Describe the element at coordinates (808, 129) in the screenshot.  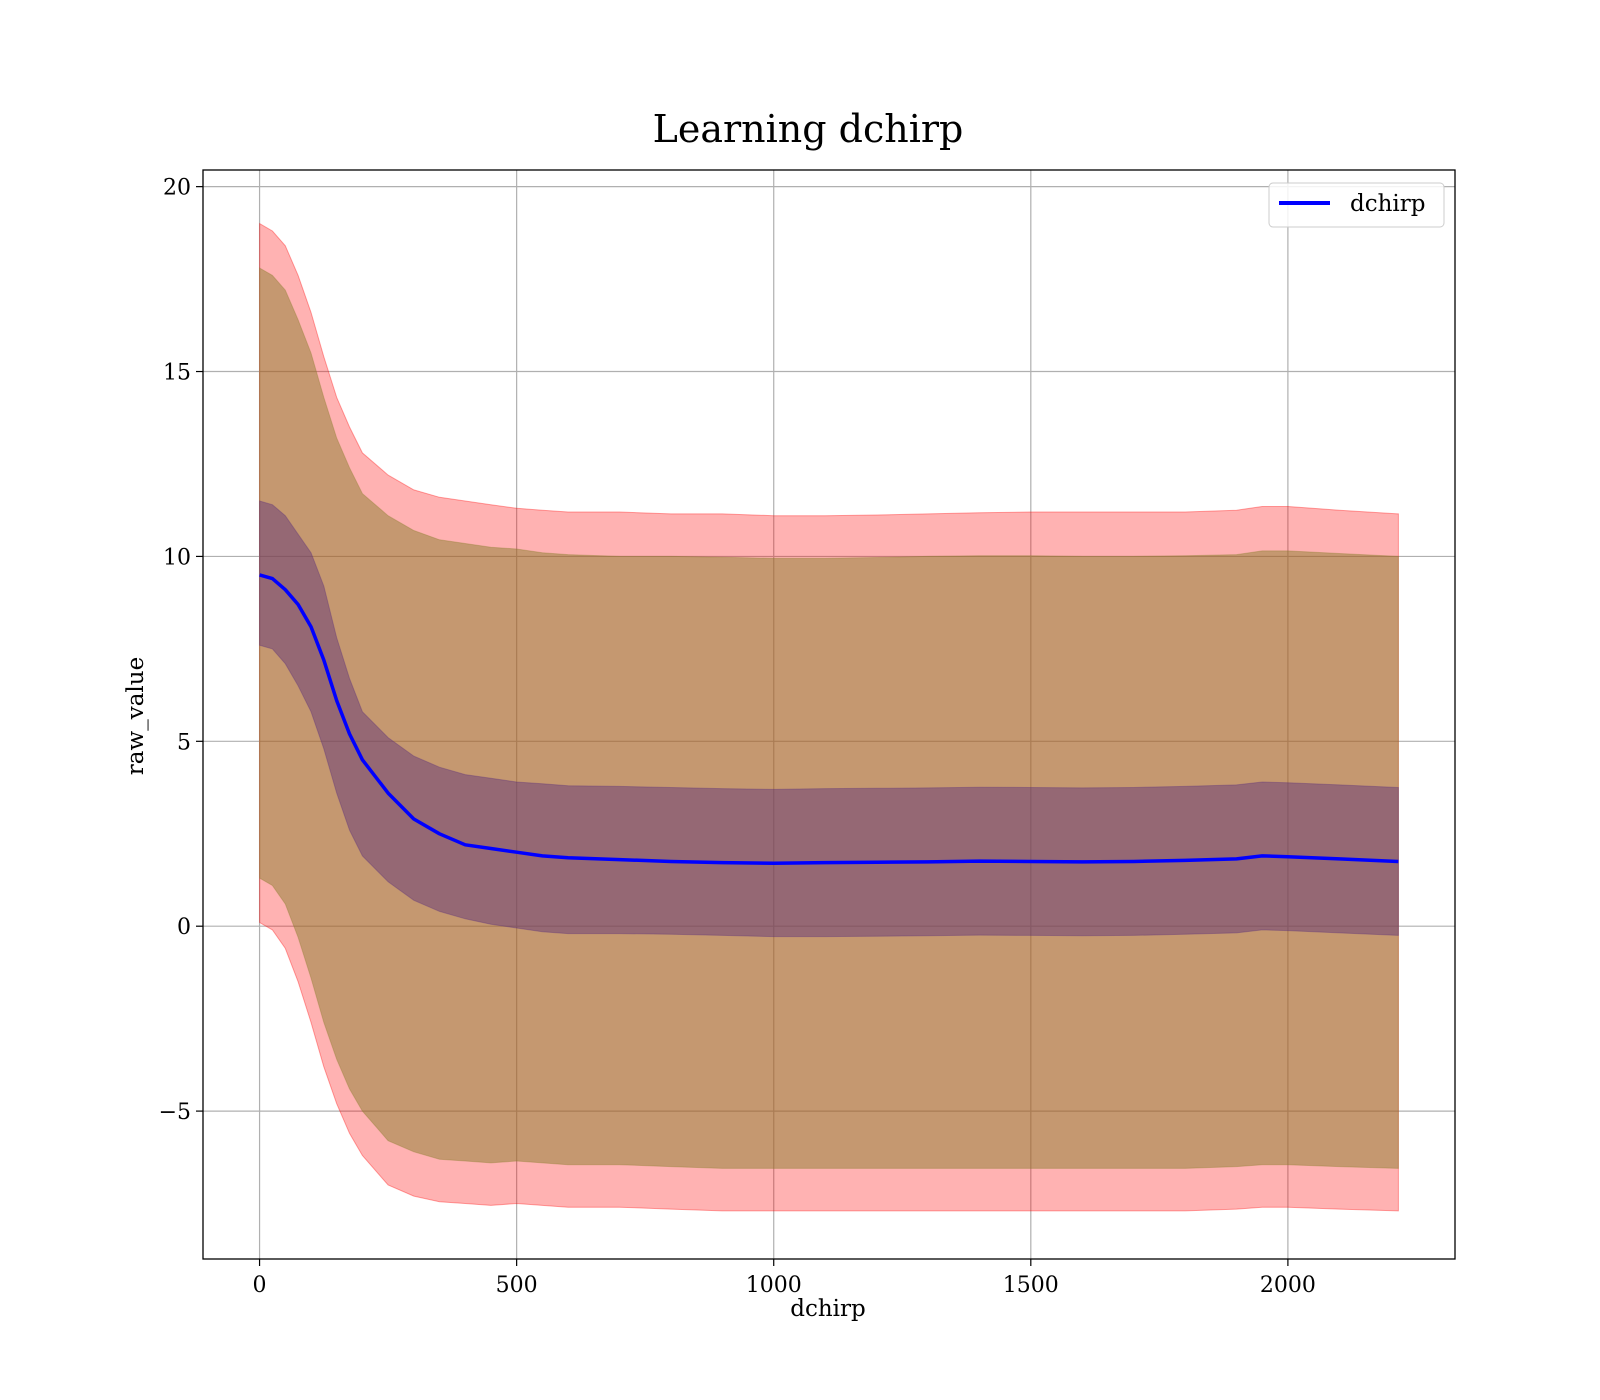
I see `chart-title: Learning dchirp` at that location.